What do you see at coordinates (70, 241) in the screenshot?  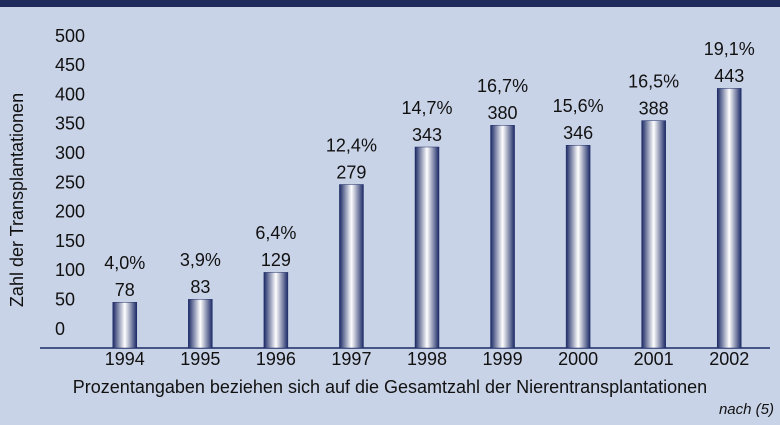 I see `y-tick-label: 150` at bounding box center [70, 241].